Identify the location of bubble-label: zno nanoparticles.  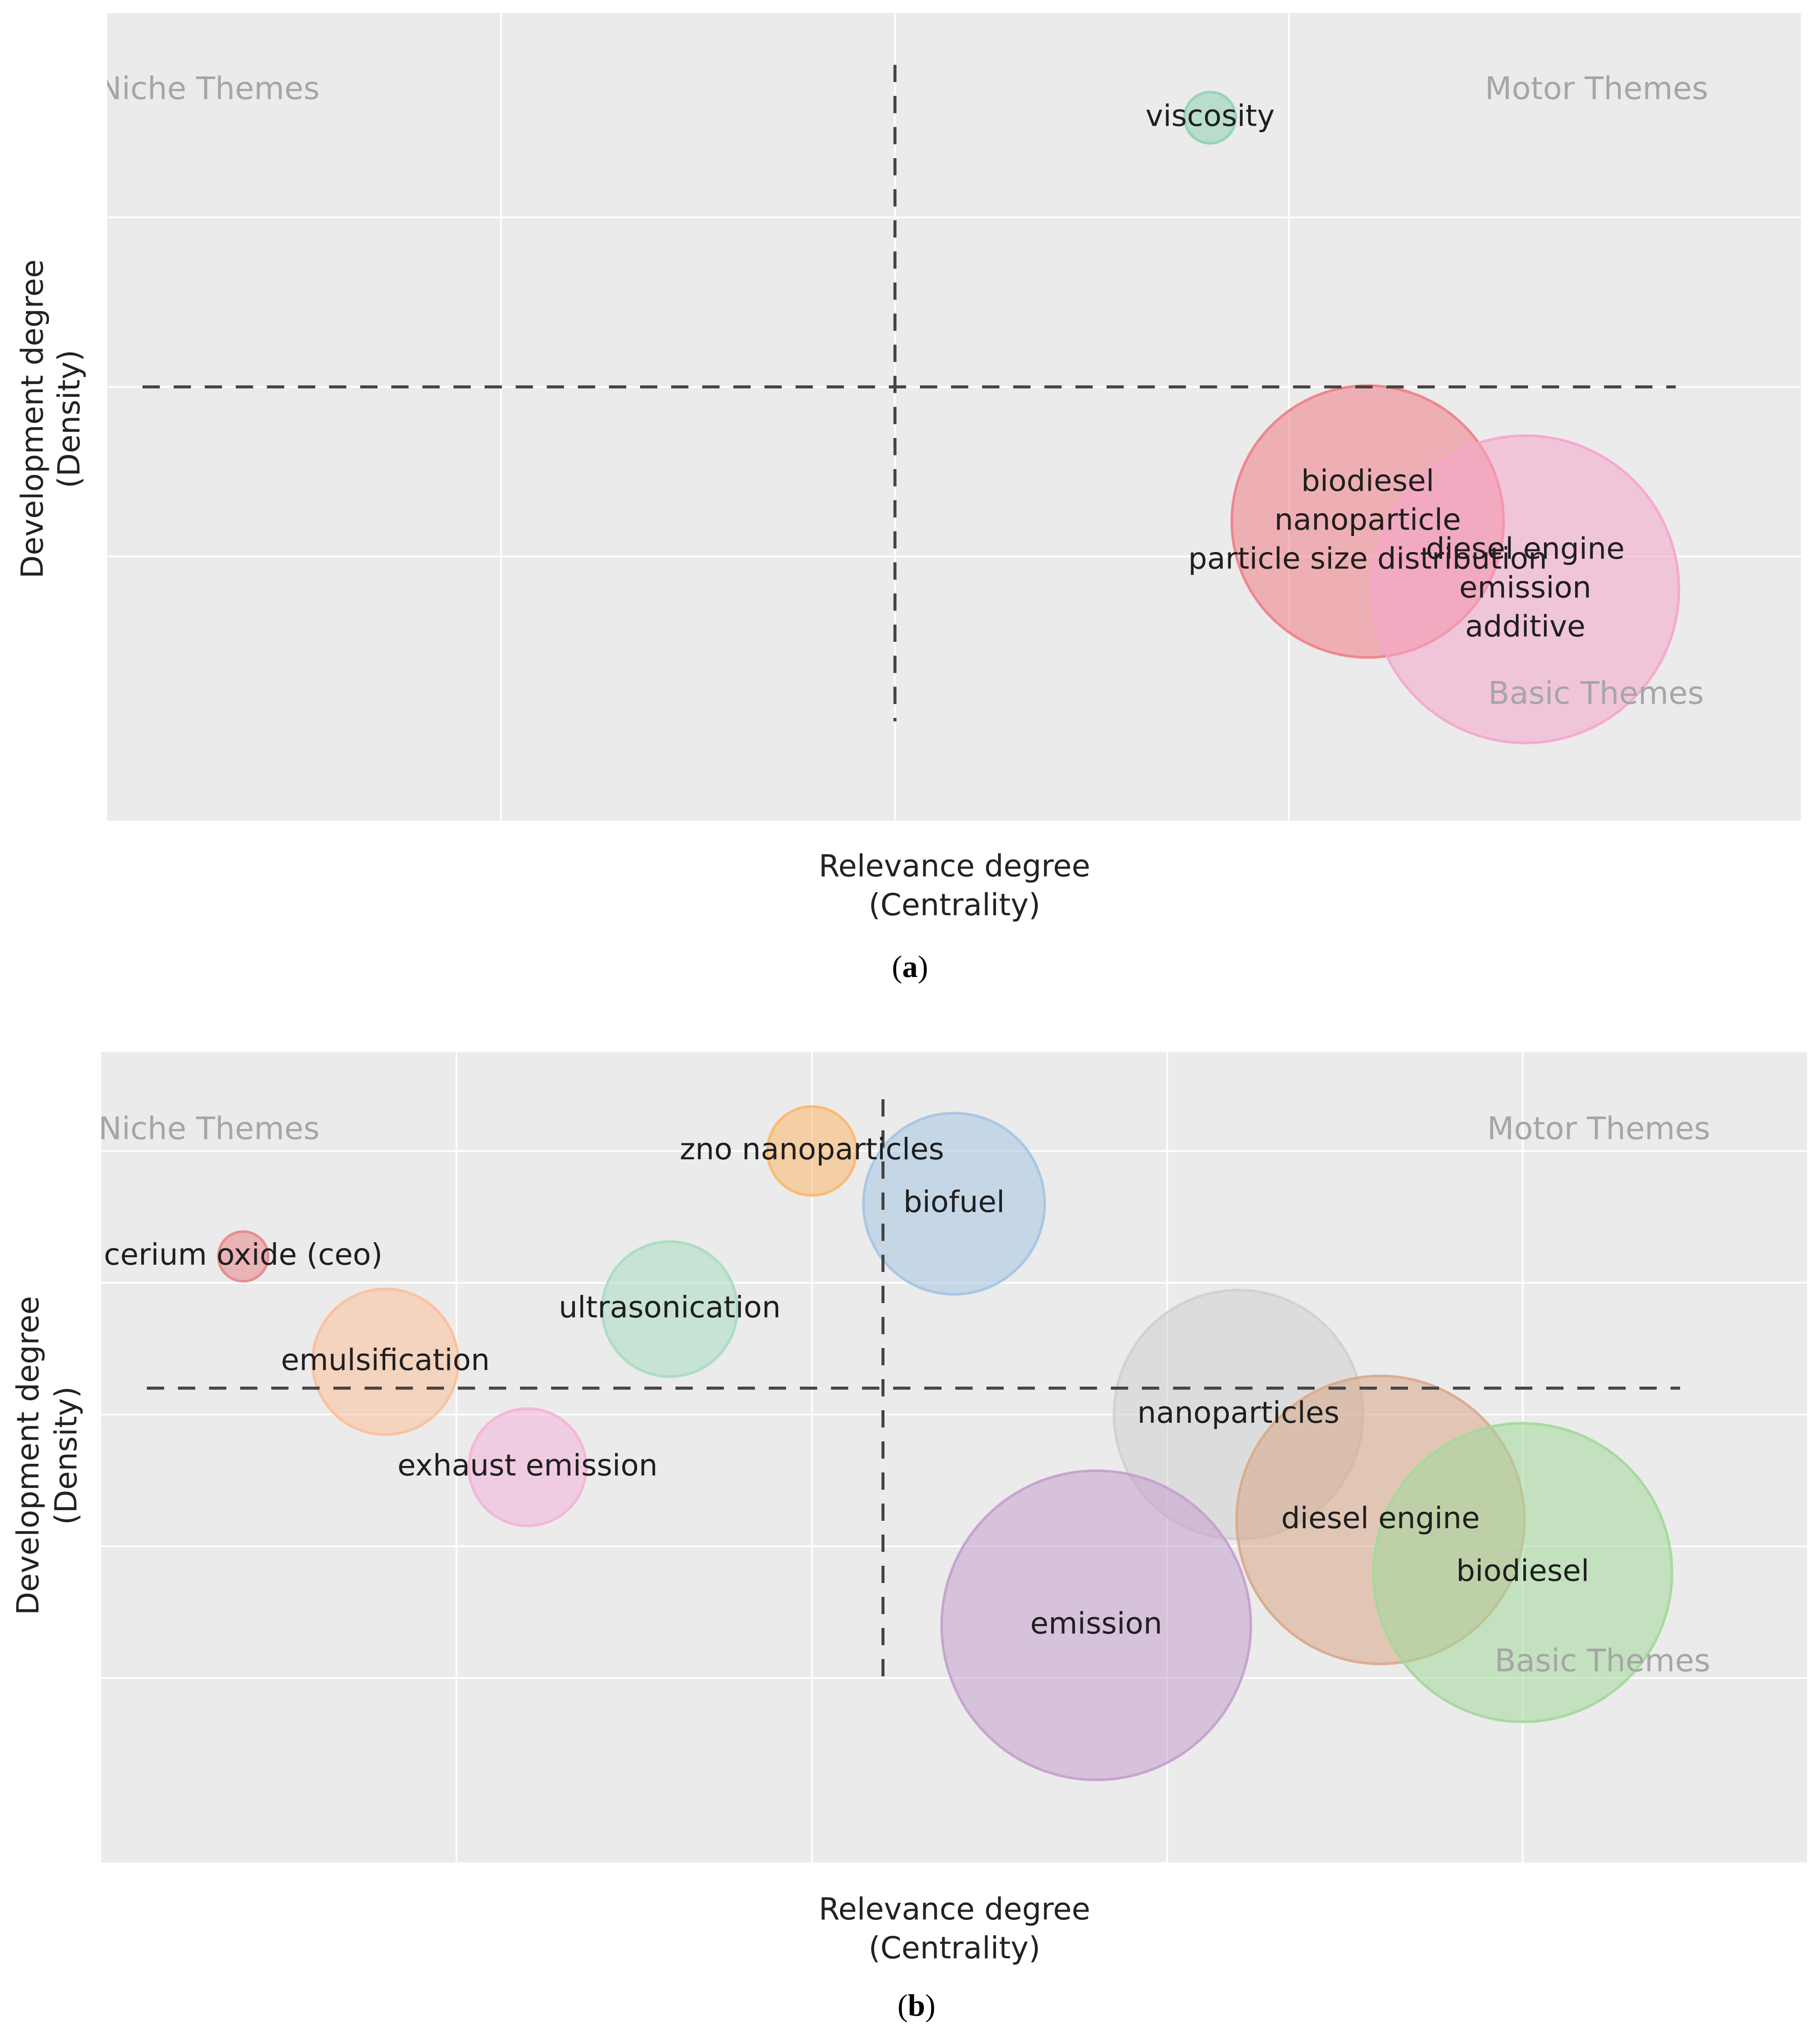
(812, 1149).